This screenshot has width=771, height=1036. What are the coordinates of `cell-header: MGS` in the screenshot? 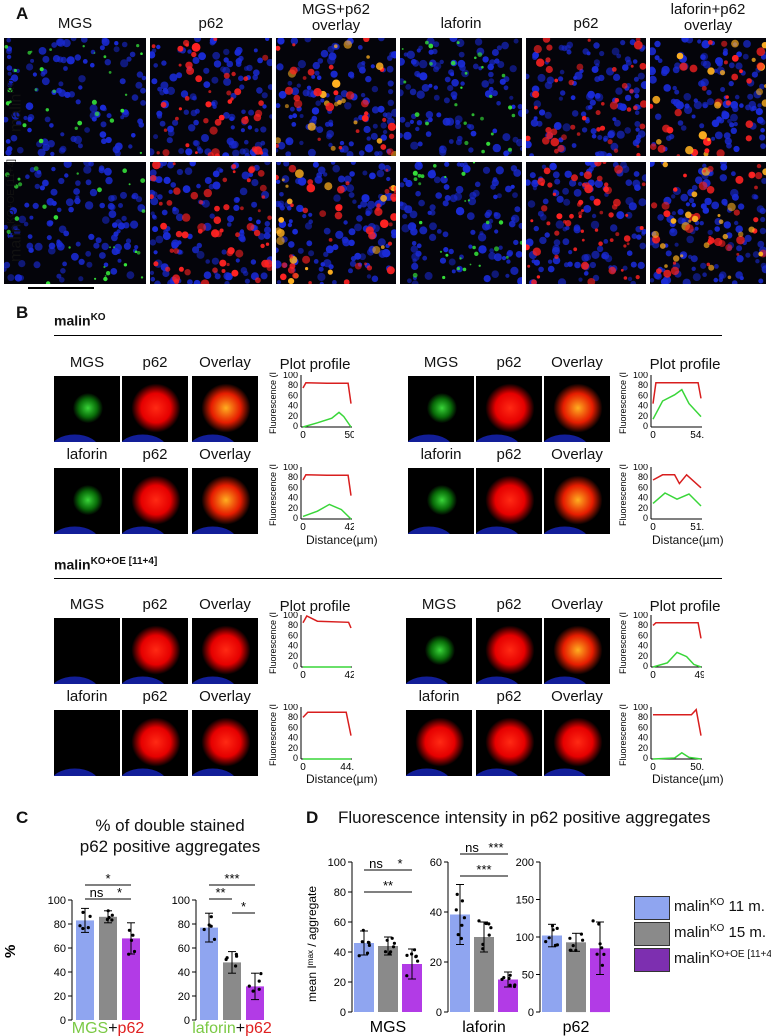 It's located at (439, 604).